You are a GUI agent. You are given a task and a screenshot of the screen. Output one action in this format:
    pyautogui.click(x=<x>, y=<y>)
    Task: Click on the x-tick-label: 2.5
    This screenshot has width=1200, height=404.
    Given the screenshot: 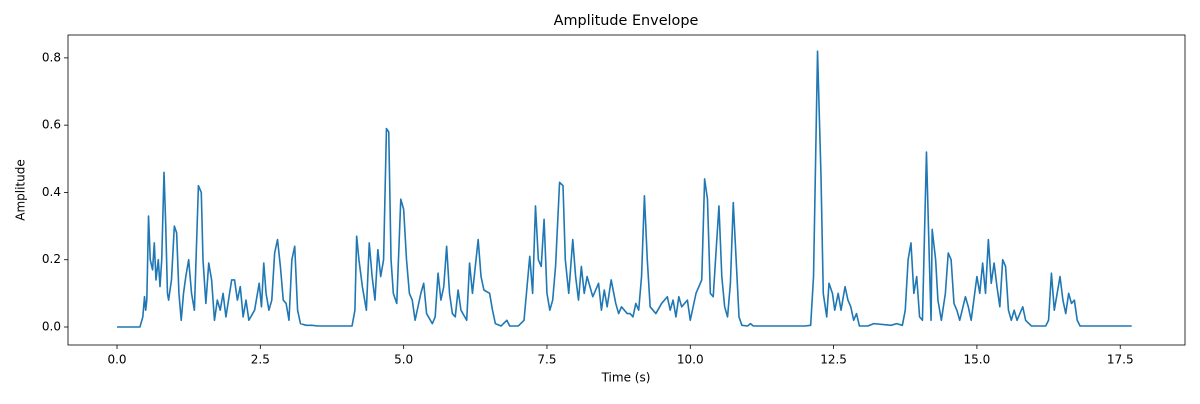 What is the action you would take?
    pyautogui.click(x=260, y=360)
    